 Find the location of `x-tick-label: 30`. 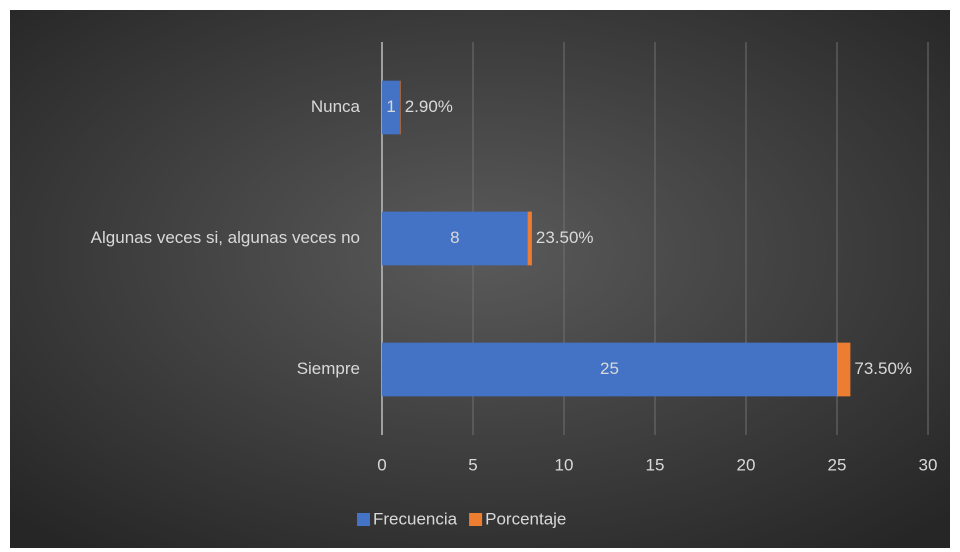

x-tick-label: 30 is located at coordinates (928, 464).